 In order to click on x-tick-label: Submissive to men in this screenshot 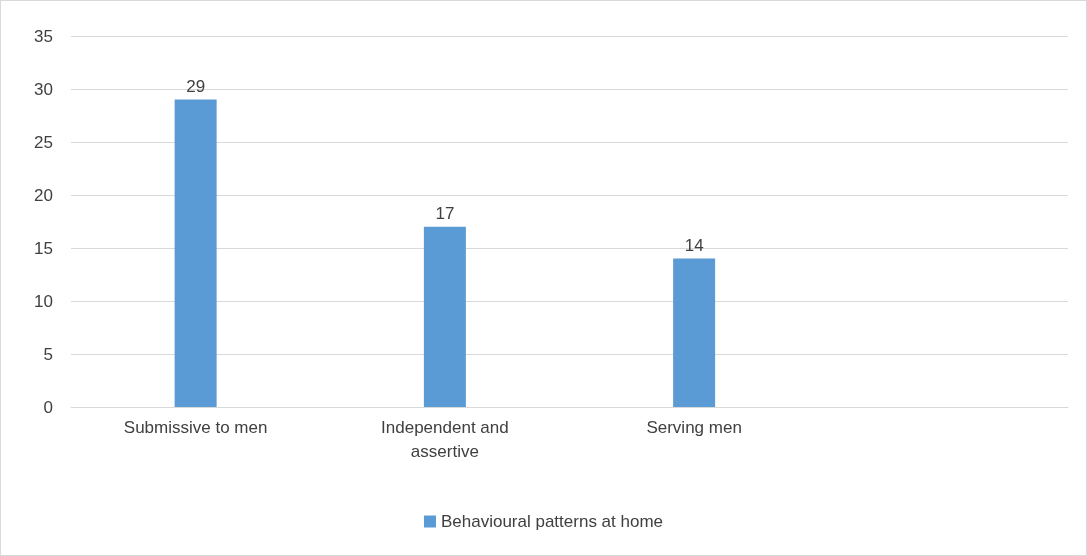, I will do `click(195, 427)`.